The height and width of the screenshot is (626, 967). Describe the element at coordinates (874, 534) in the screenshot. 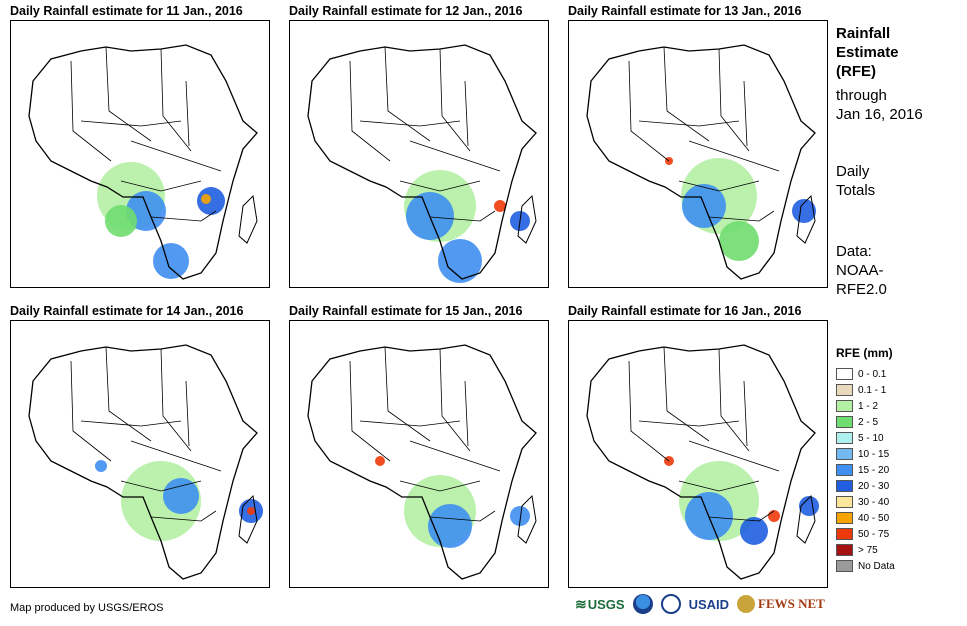

I see `legend-label: 50 - 75` at that location.